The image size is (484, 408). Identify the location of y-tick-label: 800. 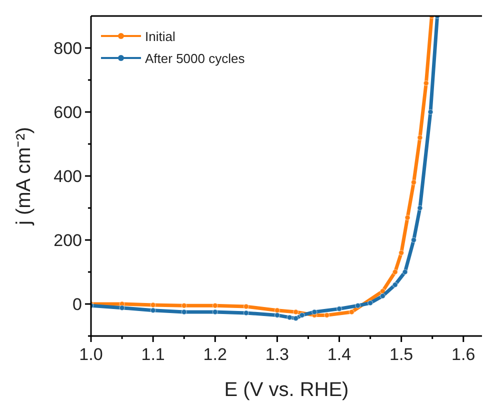
(68, 48).